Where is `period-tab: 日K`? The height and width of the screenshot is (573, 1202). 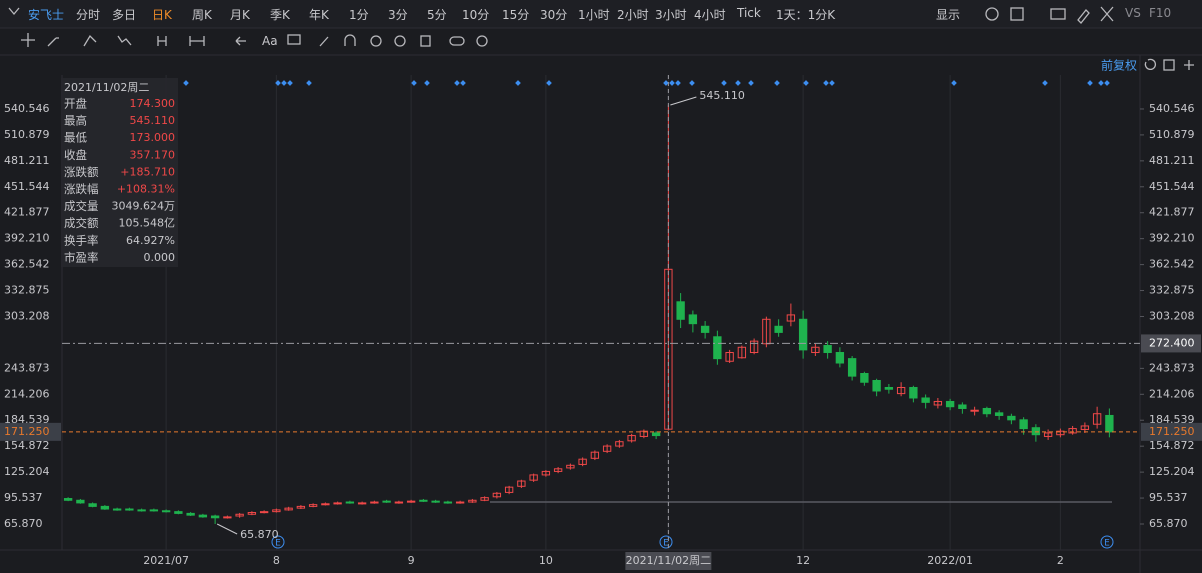 period-tab: 日K is located at coordinates (162, 15).